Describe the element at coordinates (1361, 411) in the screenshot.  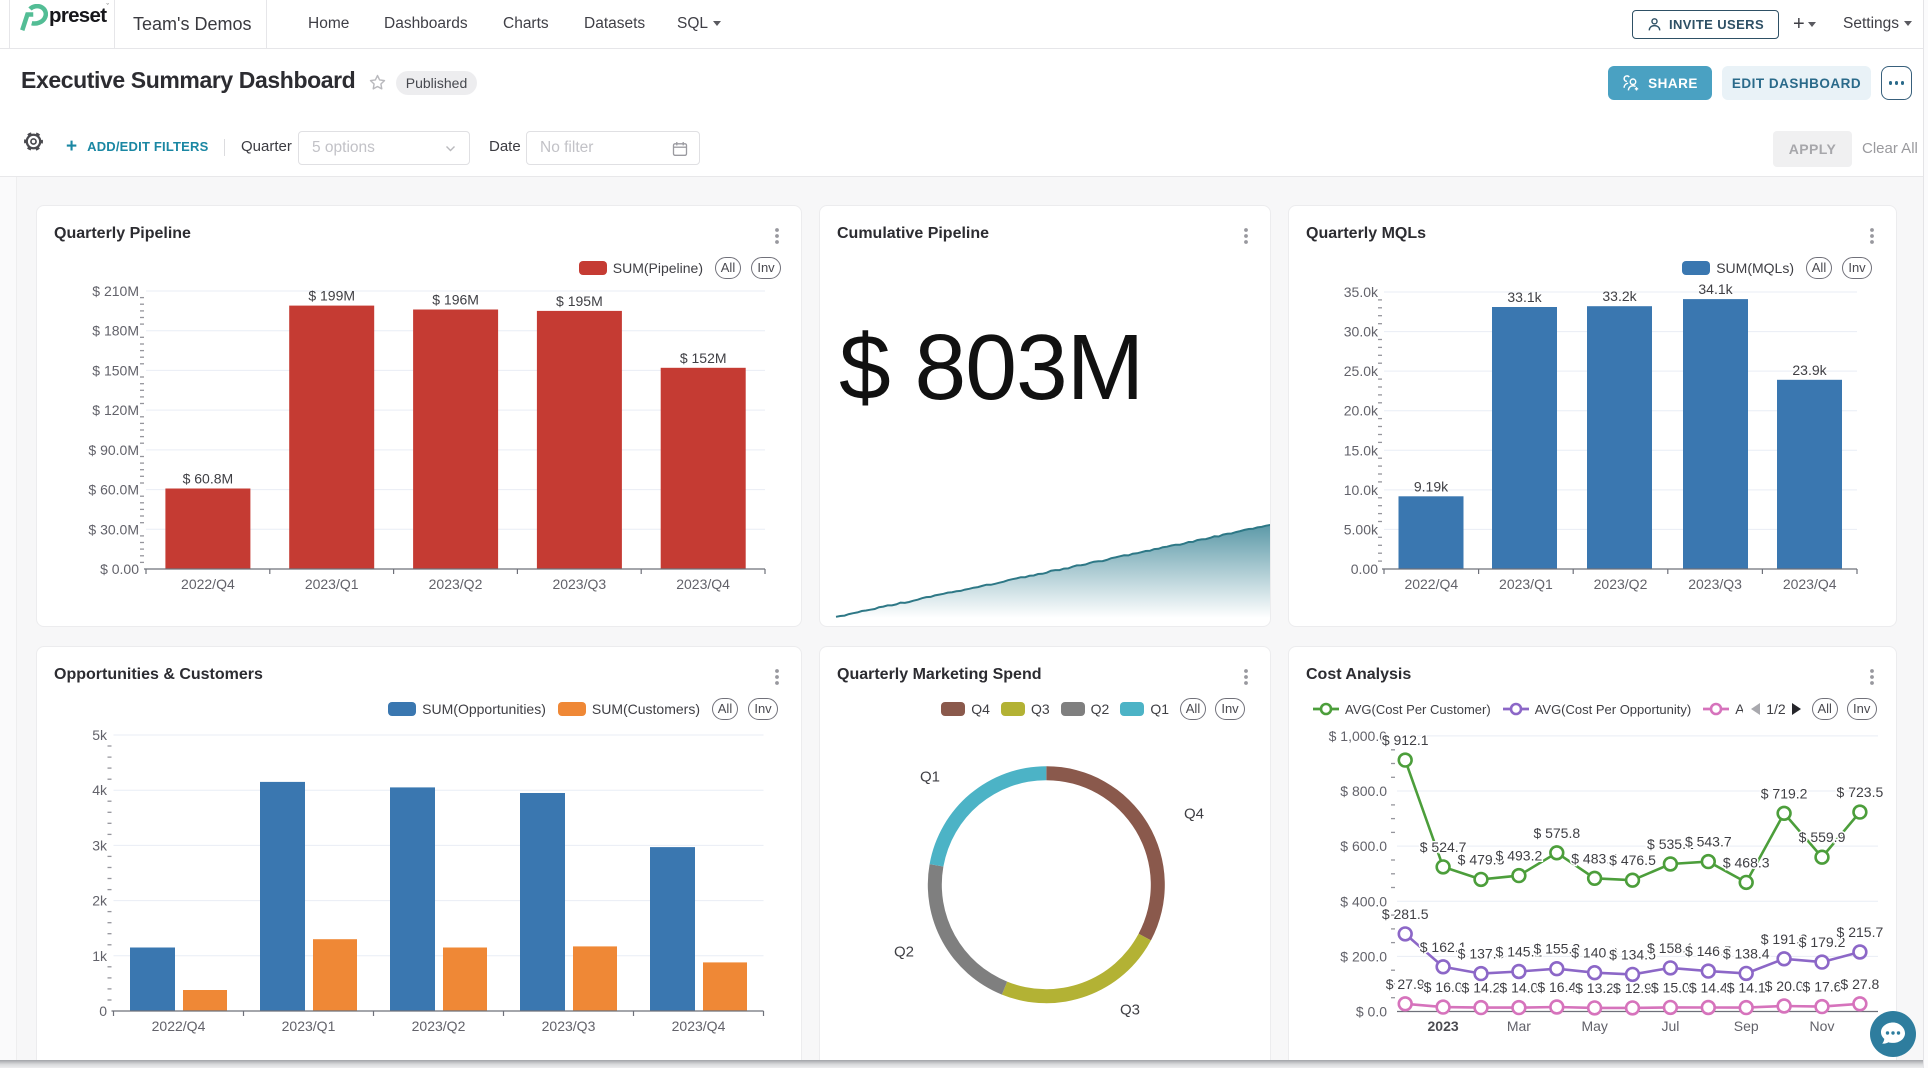
I see `svg-text: 20.0k` at that location.